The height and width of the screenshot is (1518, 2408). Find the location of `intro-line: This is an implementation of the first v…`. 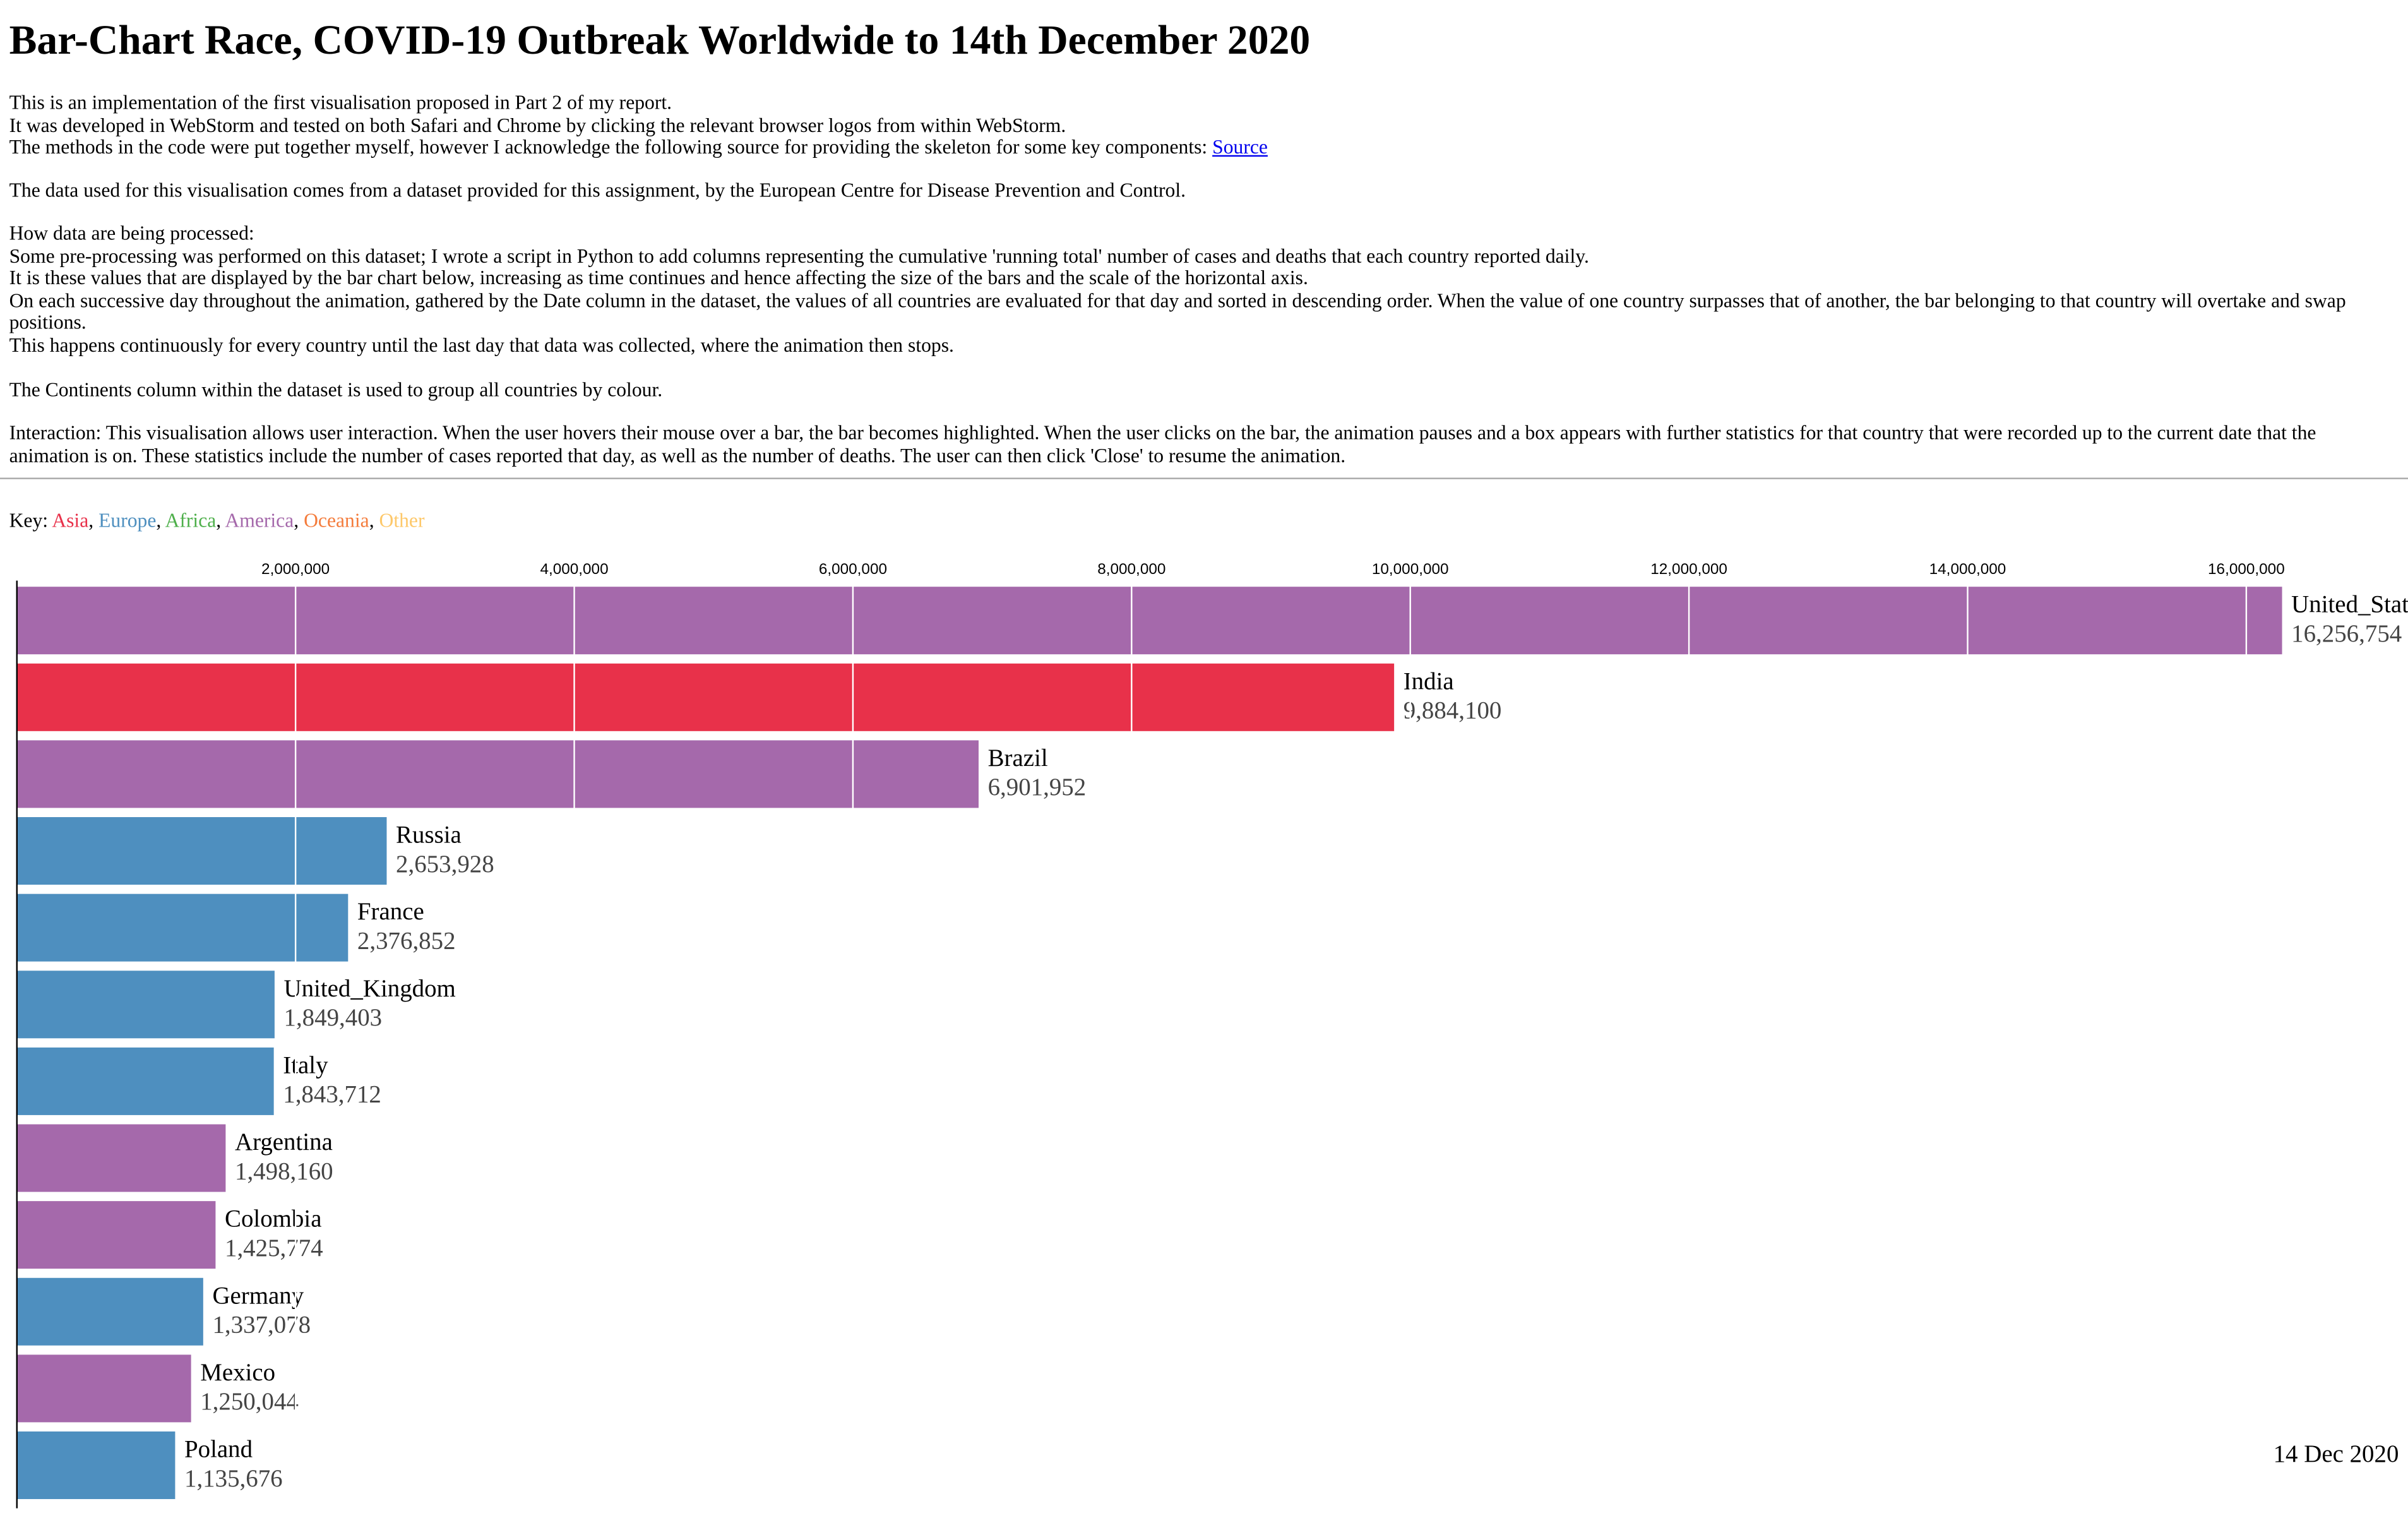

intro-line: This is an implementation of the first v… is located at coordinates (340, 102).